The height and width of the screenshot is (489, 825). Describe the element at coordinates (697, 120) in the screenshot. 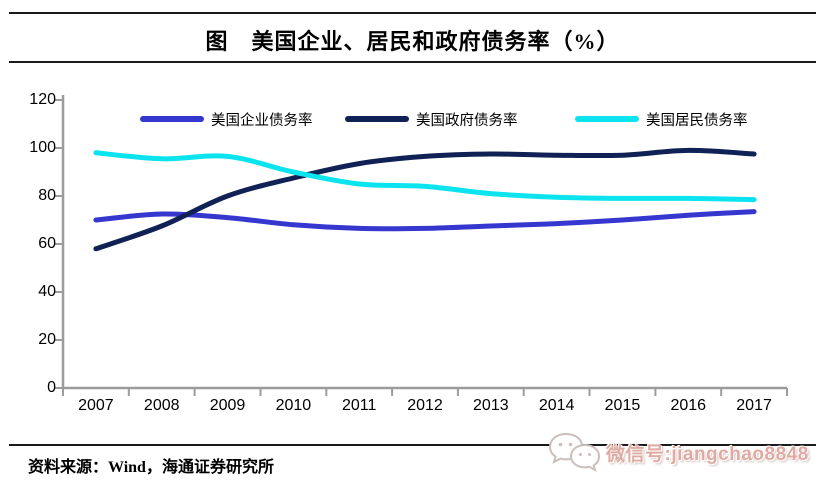

I see `legend-label-household: 美国居民债务率` at that location.